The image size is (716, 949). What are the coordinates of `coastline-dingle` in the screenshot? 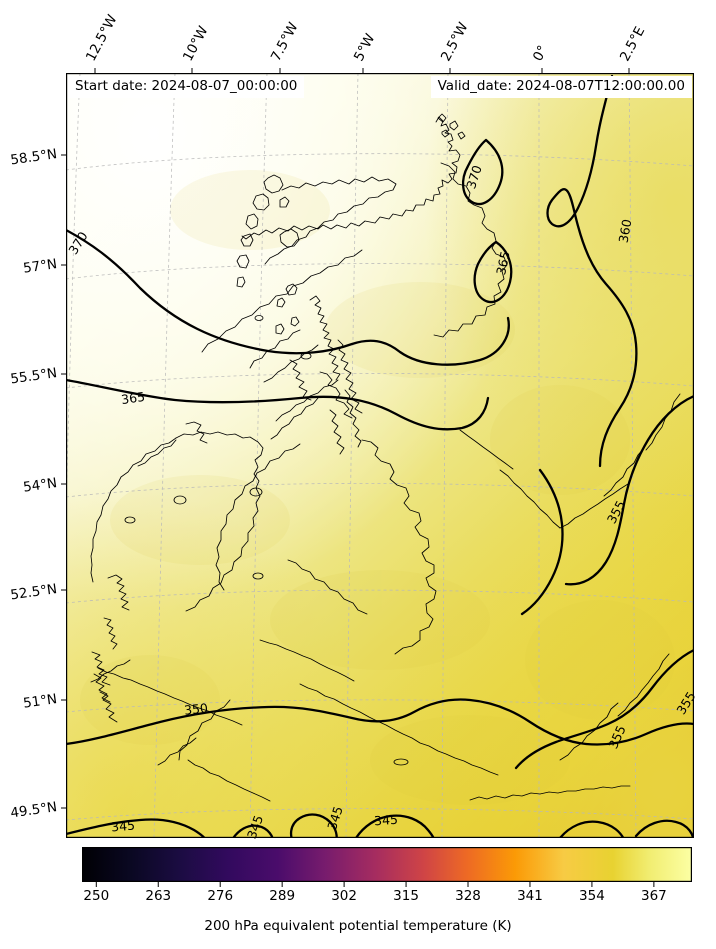 It's located at (101, 668).